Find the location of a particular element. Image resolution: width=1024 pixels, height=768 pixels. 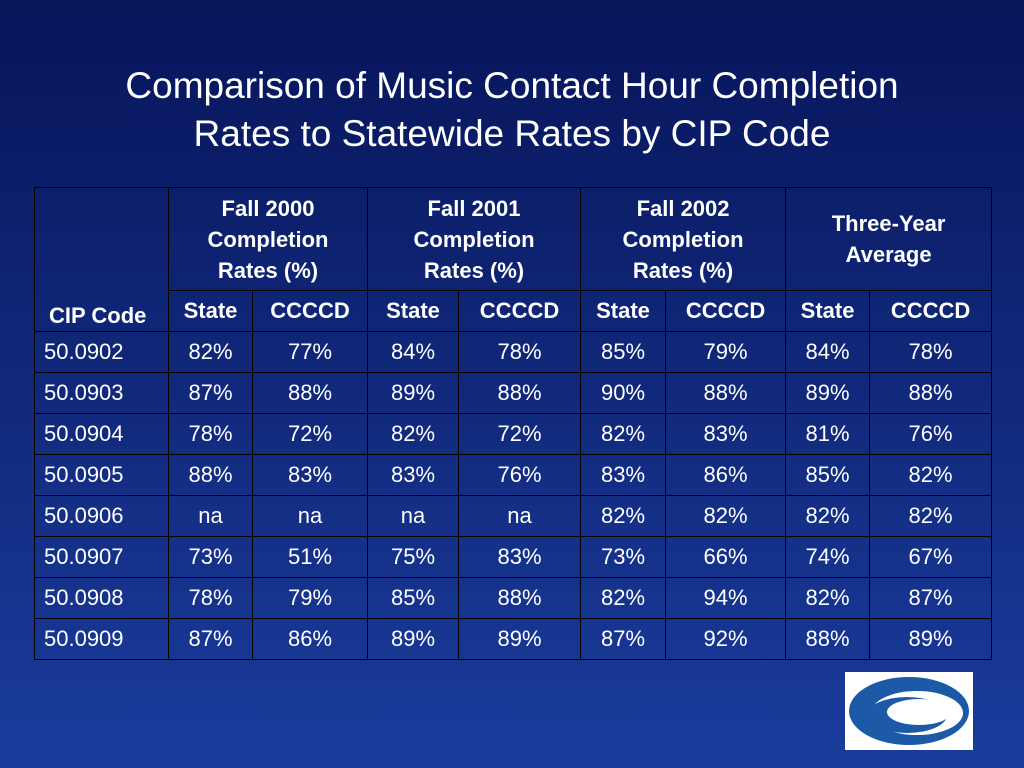

cip-code: 50.0906 is located at coordinates (101, 516).